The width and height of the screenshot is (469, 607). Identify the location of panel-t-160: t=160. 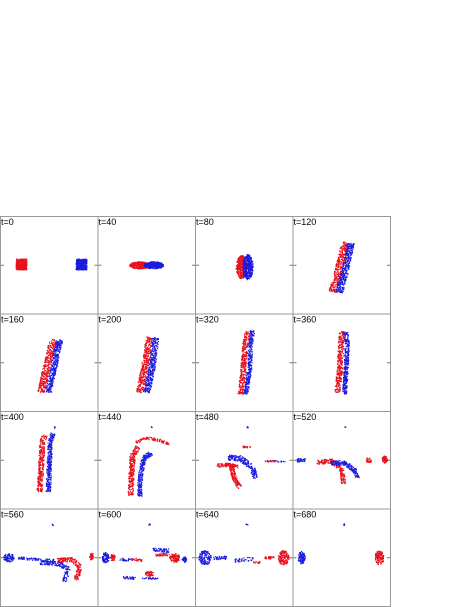
(49, 362).